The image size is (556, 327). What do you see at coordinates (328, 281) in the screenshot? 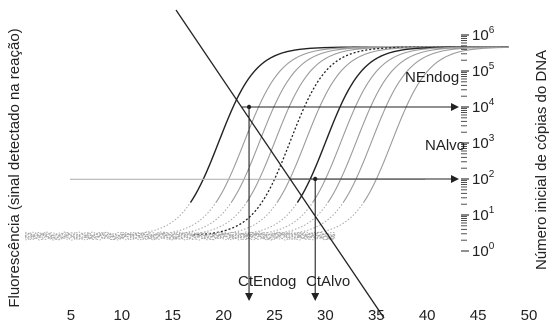
I see `ct-alvo-label: CtAlvo` at bounding box center [328, 281].